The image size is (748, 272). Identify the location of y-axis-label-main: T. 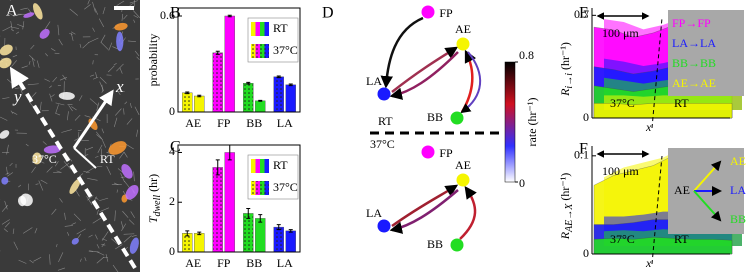
(153, 219).